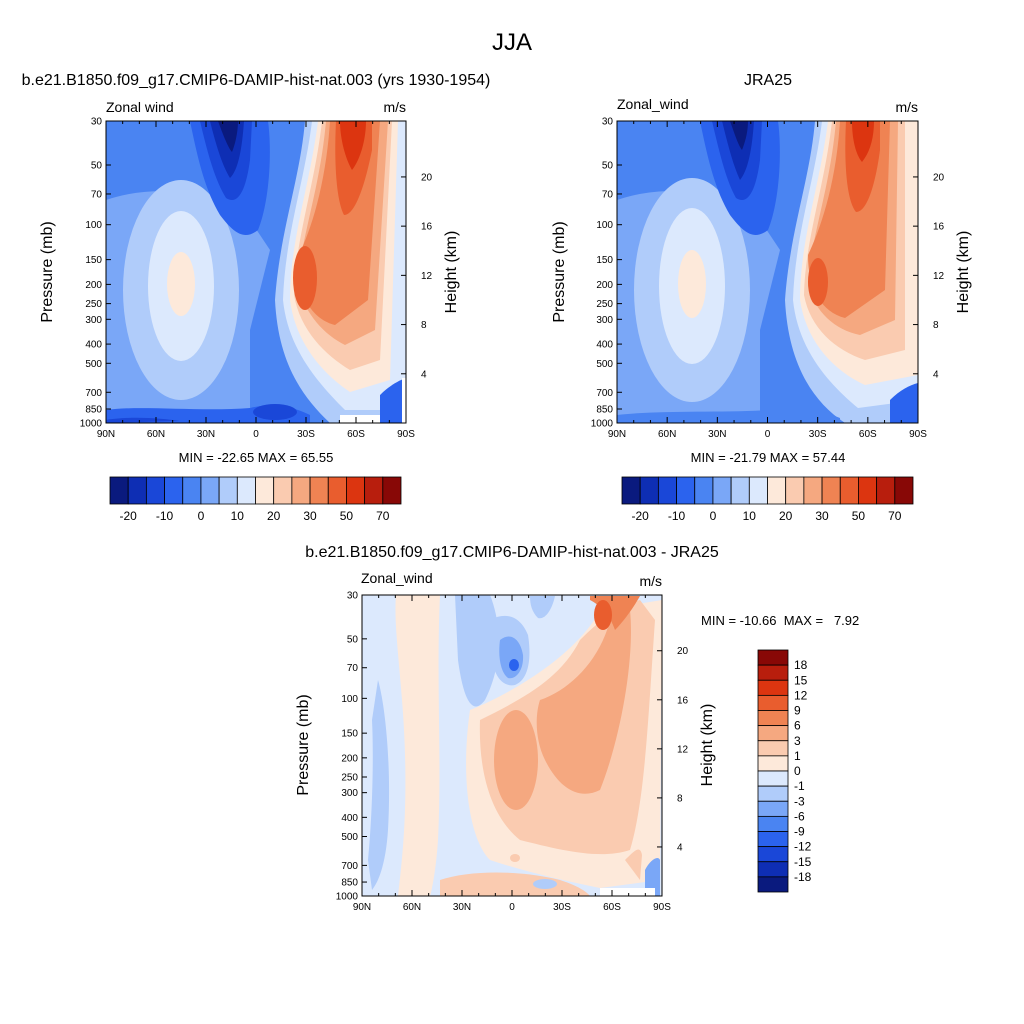 This screenshot has width=1024, height=1024. What do you see at coordinates (803, 862) in the screenshot?
I see `colorbar-label: -15` at bounding box center [803, 862].